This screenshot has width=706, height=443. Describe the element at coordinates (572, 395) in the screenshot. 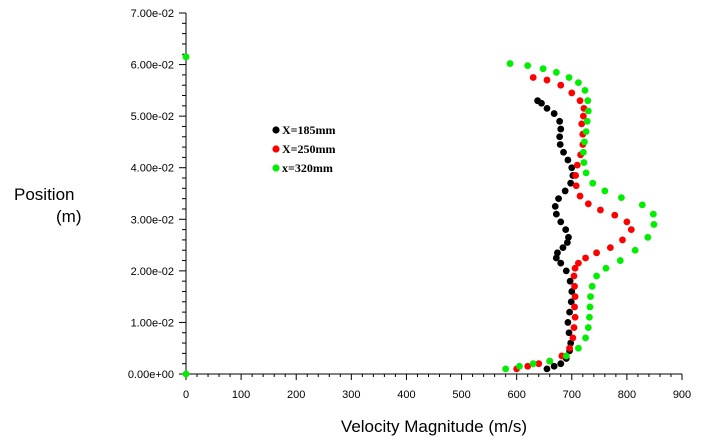

I see `x-tick-label: 700` at that location.